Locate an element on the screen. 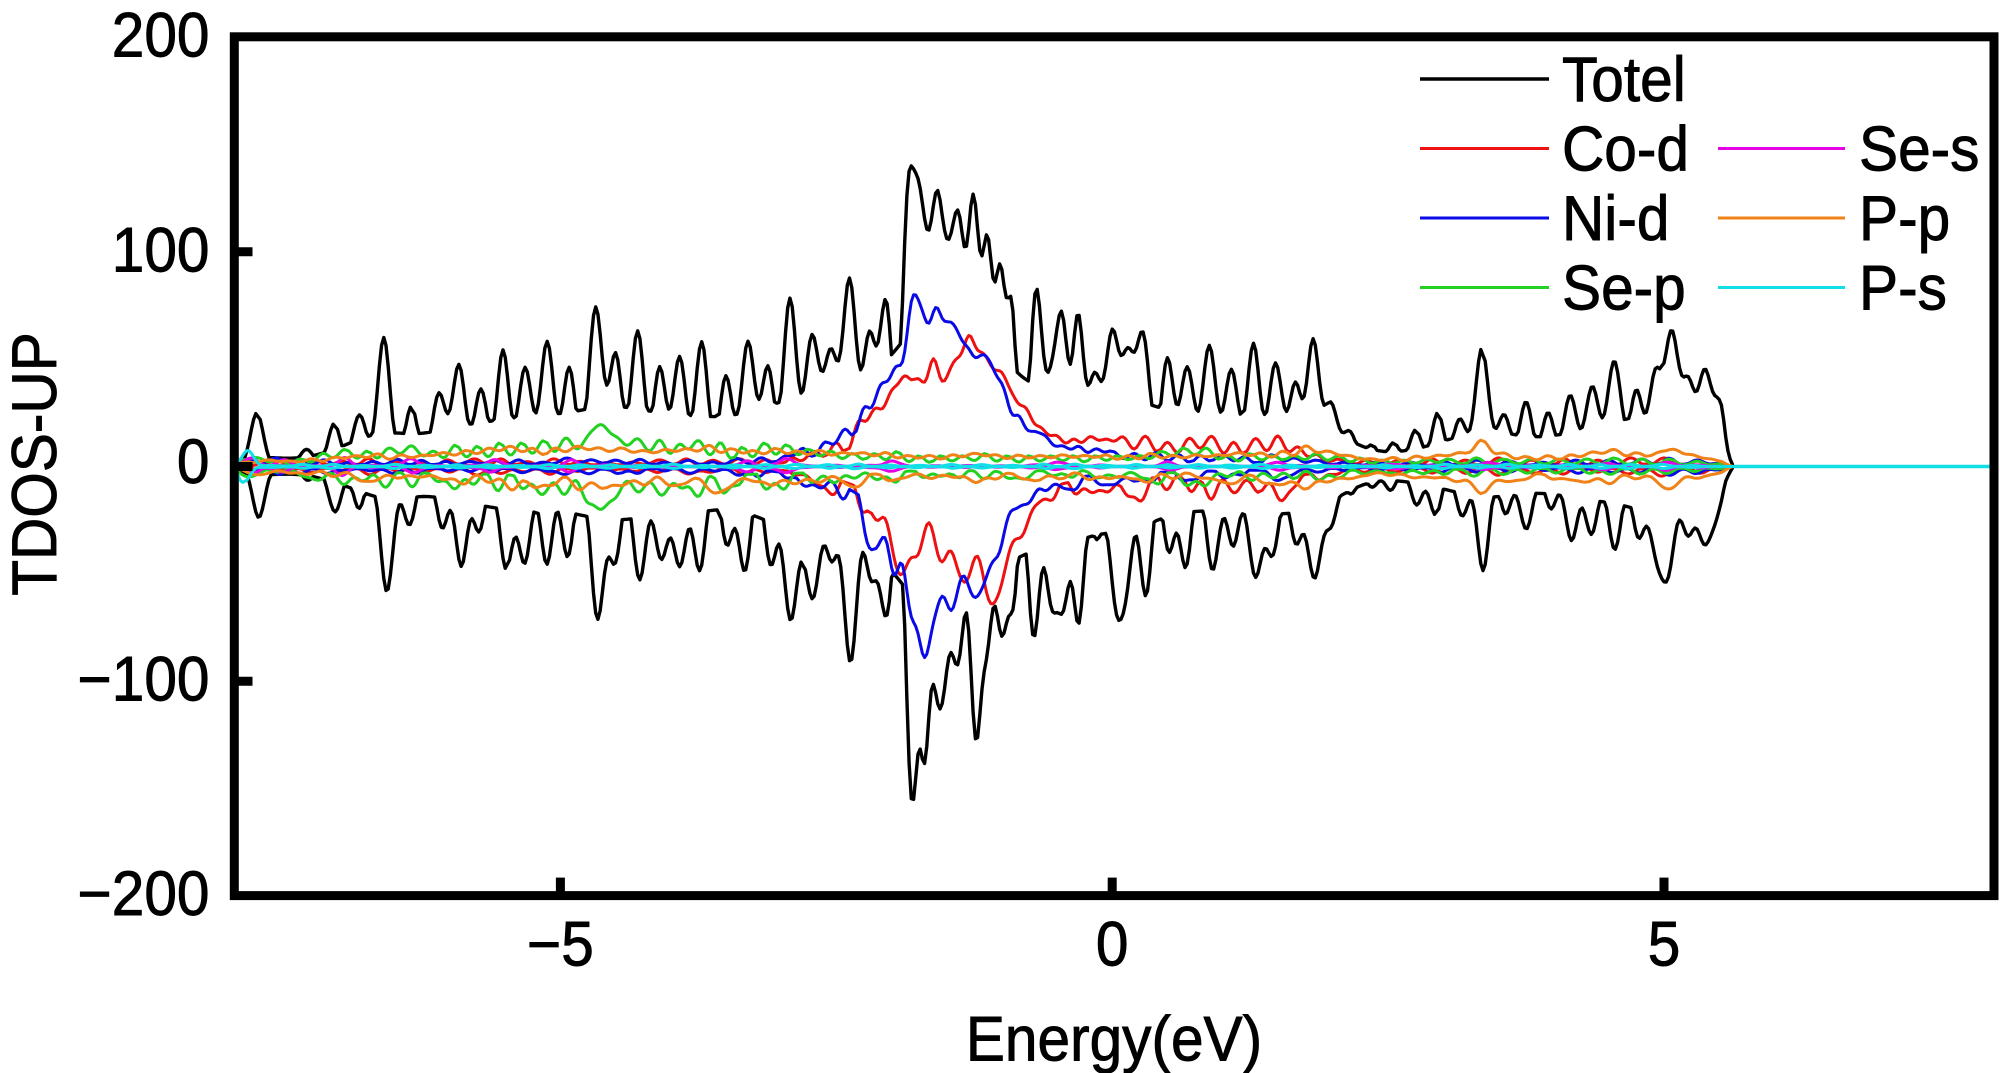  svg-text: P-s is located at coordinates (1903, 288).